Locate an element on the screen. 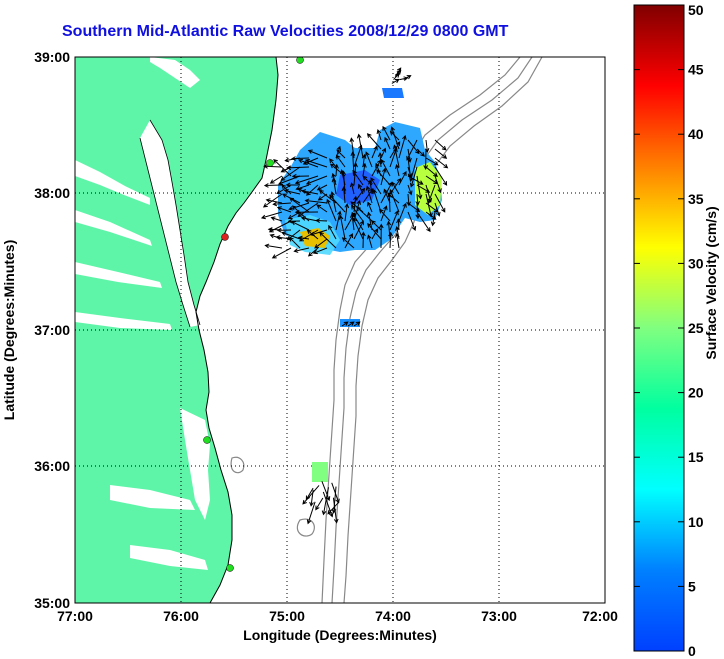 The height and width of the screenshot is (659, 724). y-axis-ticks: 39:00 38:00 37:00 36:00 35:00 is located at coordinates (52, 330).